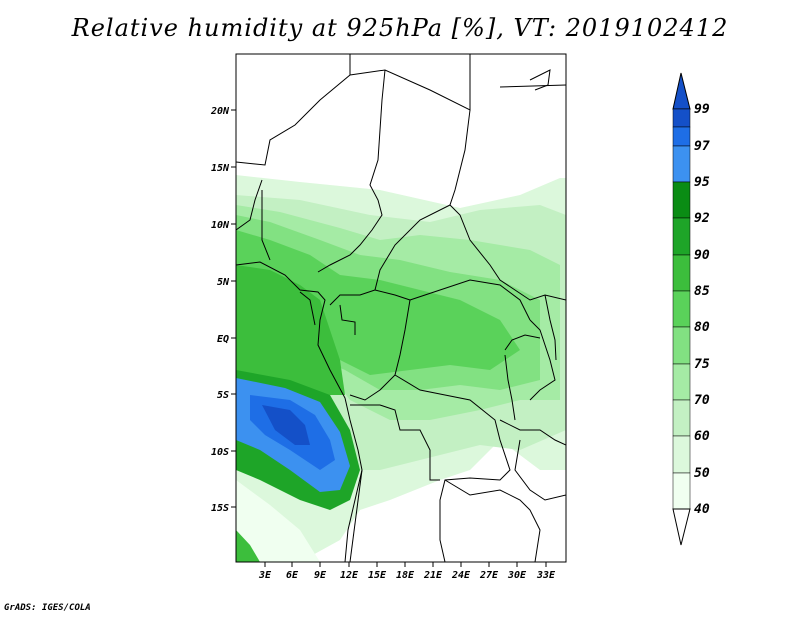 The width and height of the screenshot is (800, 618). I want to click on svg-text: 21E, so click(433, 575).